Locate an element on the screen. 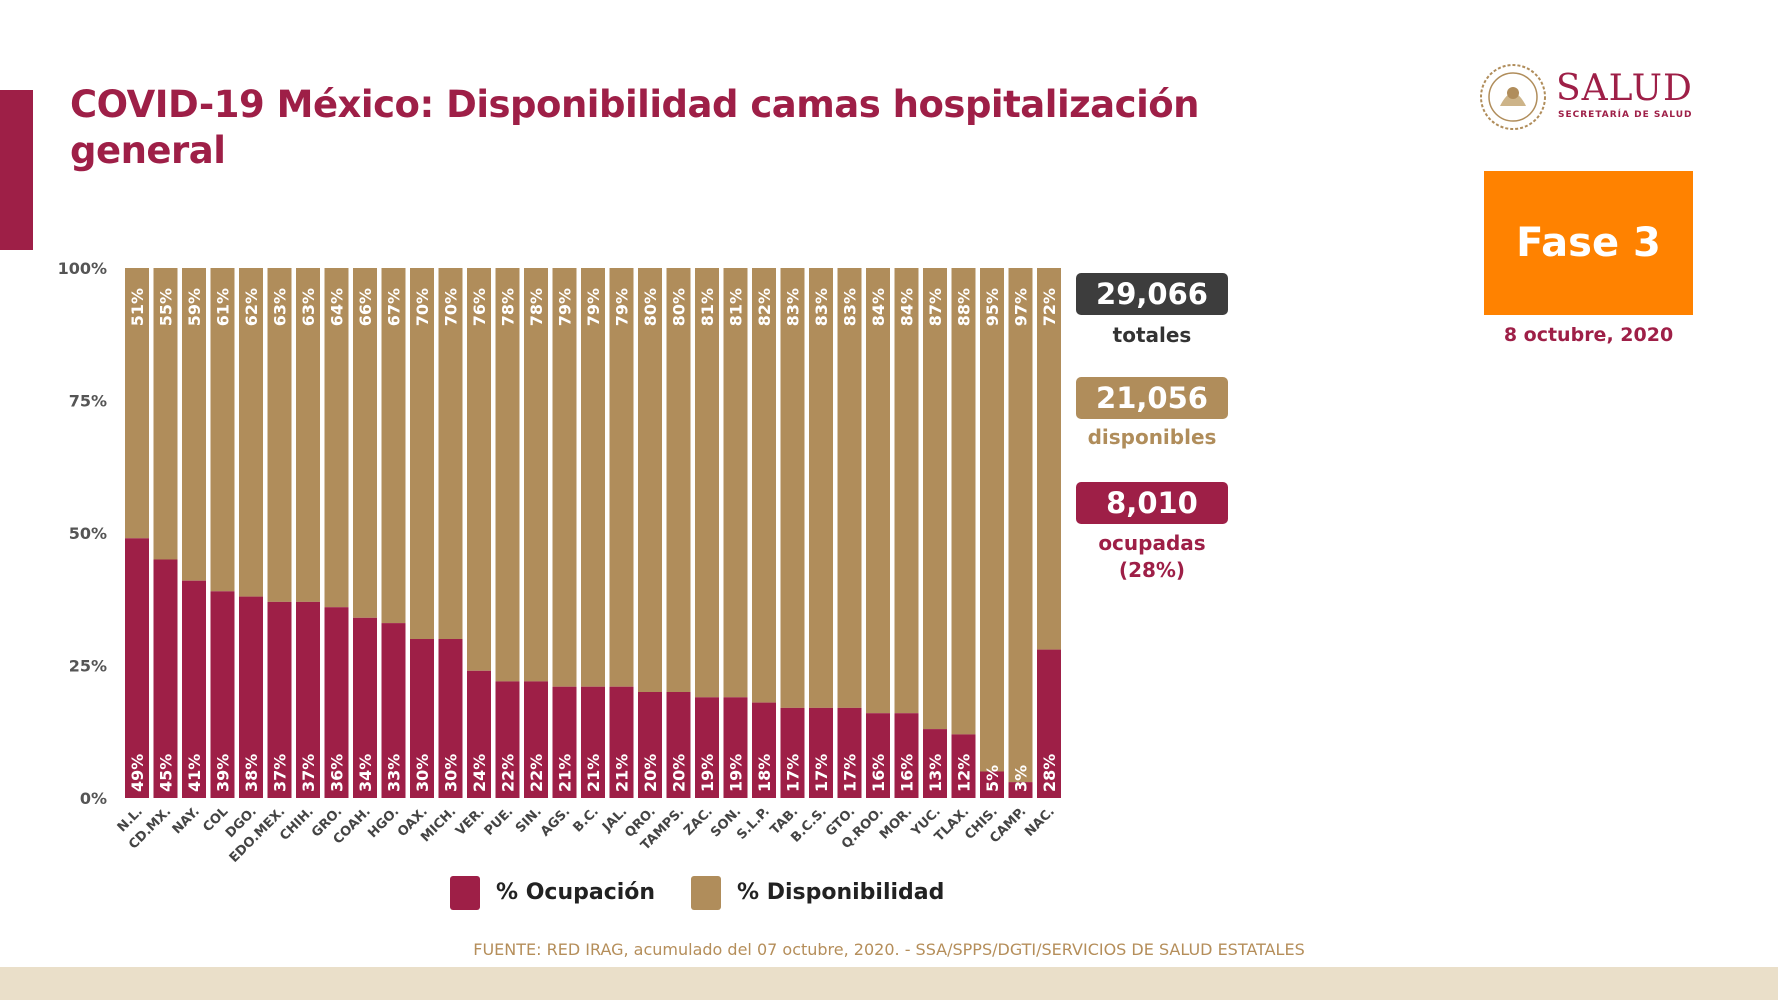 Image resolution: width=1778 pixels, height=1000 pixels. bar-occupation-label: 39% is located at coordinates (223, 773).